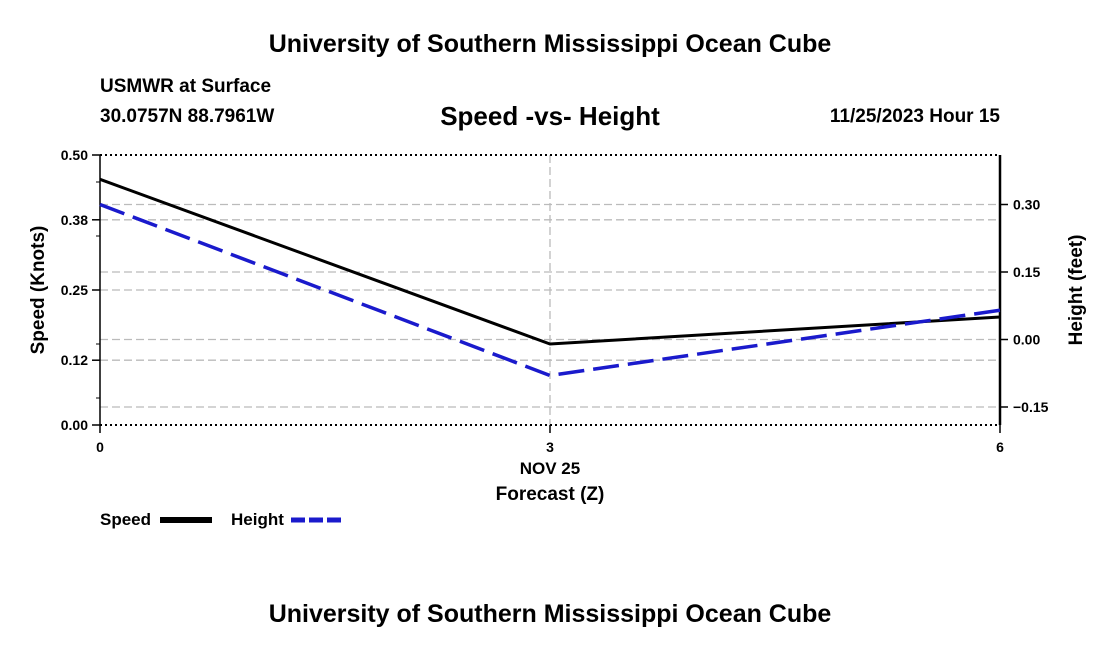 This screenshot has height=650, width=1100. Describe the element at coordinates (187, 116) in the screenshot. I see `coordinates-label: 30.0757N 88.7961W` at that location.